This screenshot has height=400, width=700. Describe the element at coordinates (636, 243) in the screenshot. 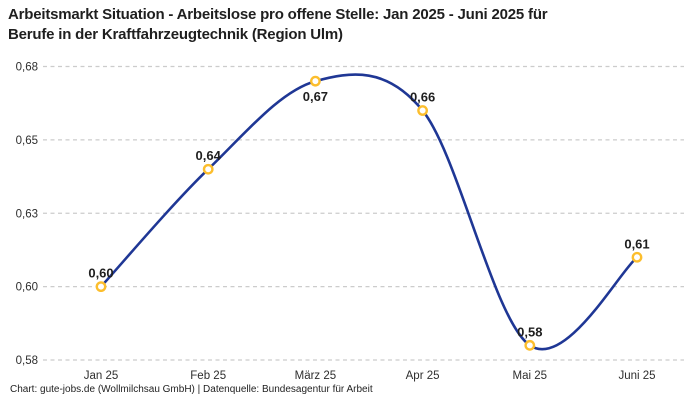

I see `data-point-label: 0,61` at that location.